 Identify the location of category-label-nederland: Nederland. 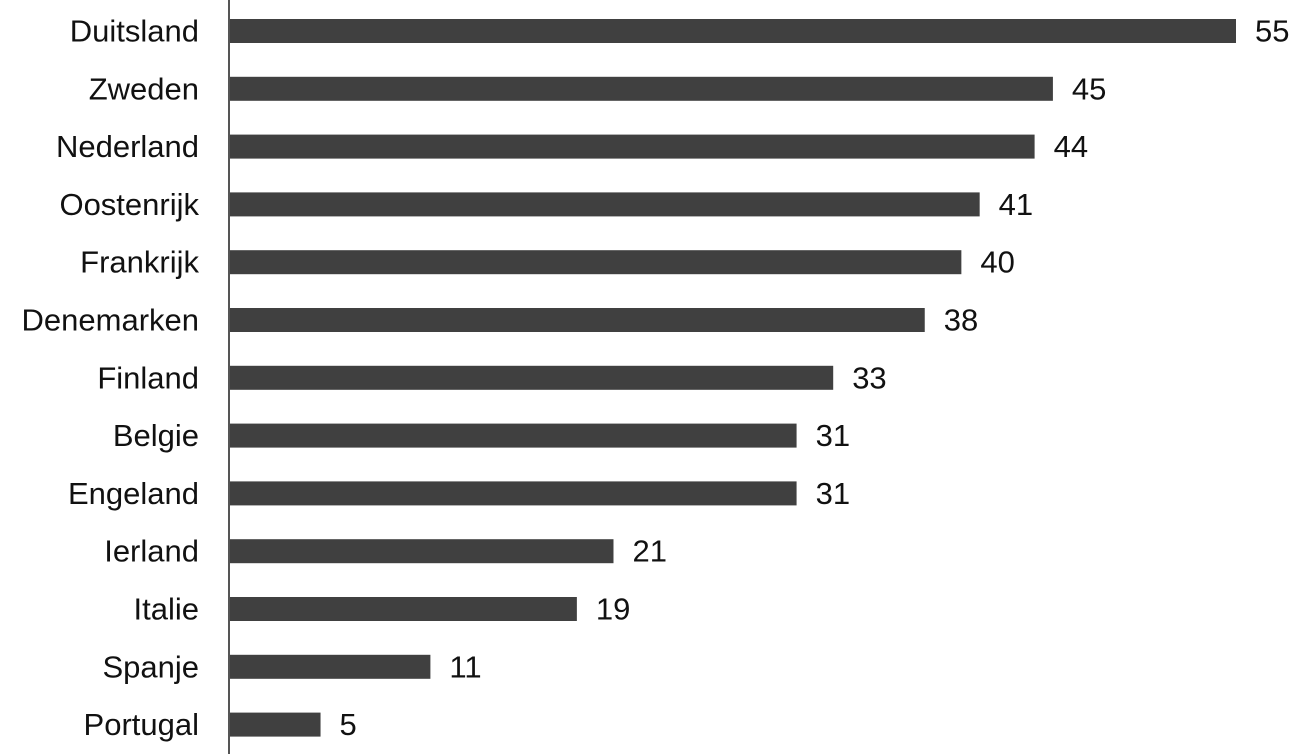
(127, 146).